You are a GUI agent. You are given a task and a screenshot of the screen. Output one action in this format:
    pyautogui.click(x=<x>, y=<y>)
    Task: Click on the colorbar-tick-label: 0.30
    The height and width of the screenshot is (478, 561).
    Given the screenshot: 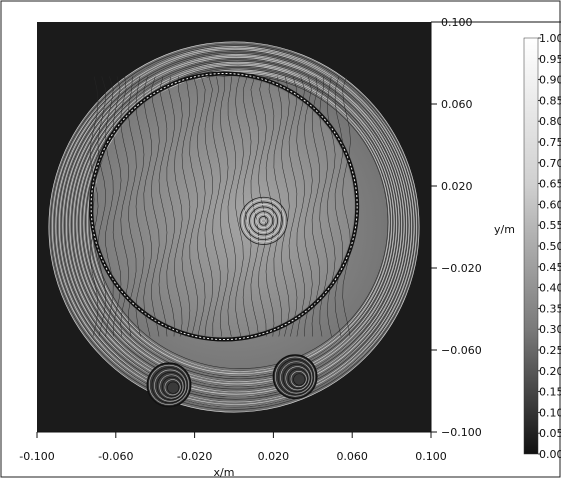 What is the action you would take?
    pyautogui.click(x=550, y=329)
    